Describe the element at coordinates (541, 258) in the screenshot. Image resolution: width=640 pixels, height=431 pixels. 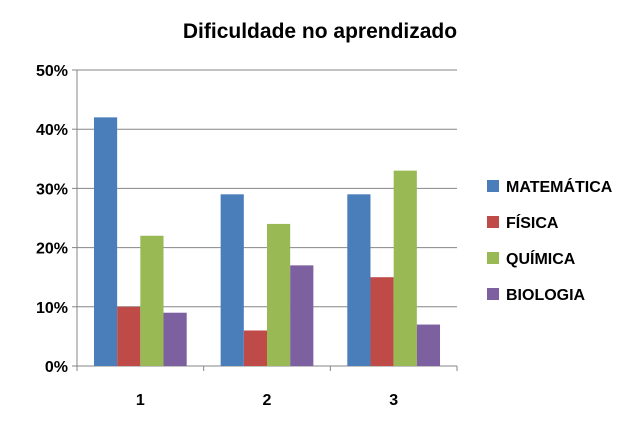
I see `legend-label: QUÍMICA` at that location.